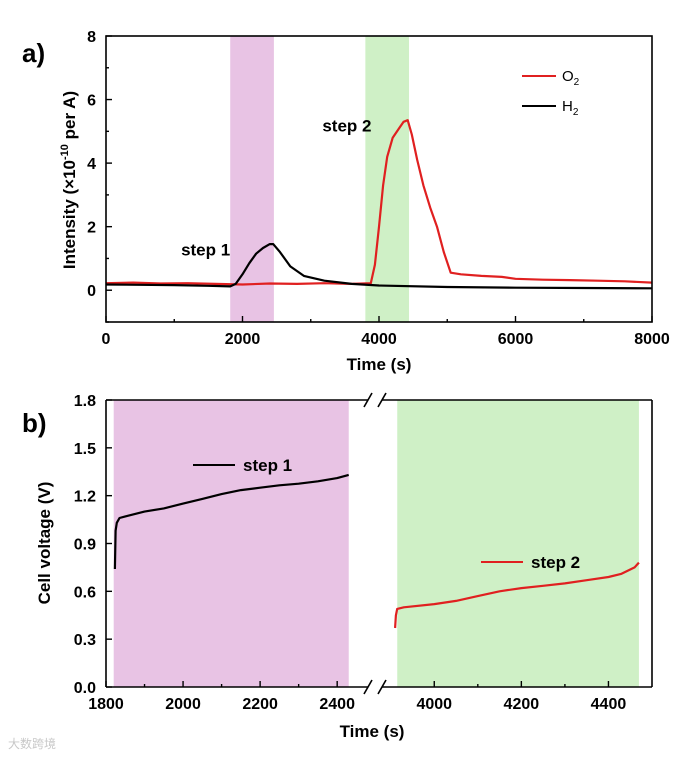  Describe the element at coordinates (85, 592) in the screenshot. I see `y-tick-label: 0.6` at that location.